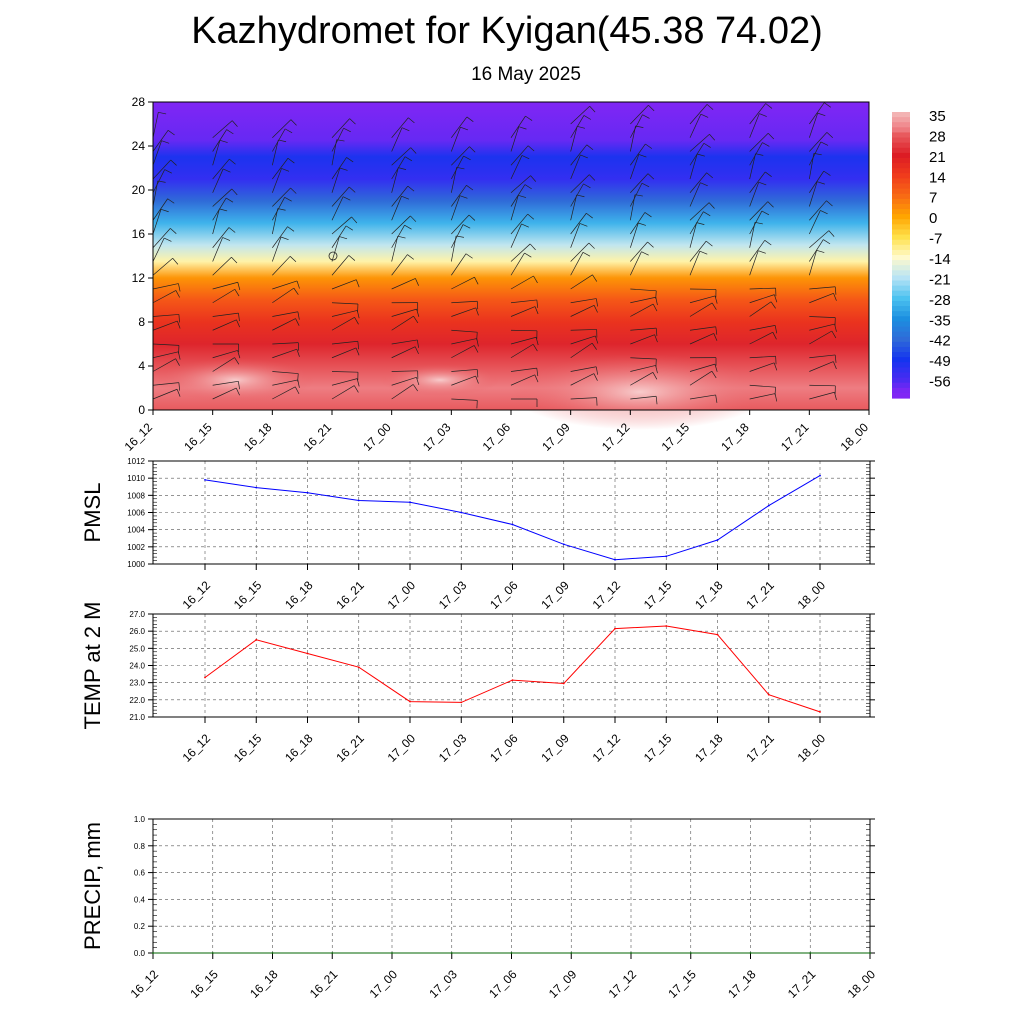 Image resolution: width=1024 pixels, height=1024 pixels. Describe the element at coordinates (248, 595) in the screenshot. I see `x-tick-label: 16_15` at that location.